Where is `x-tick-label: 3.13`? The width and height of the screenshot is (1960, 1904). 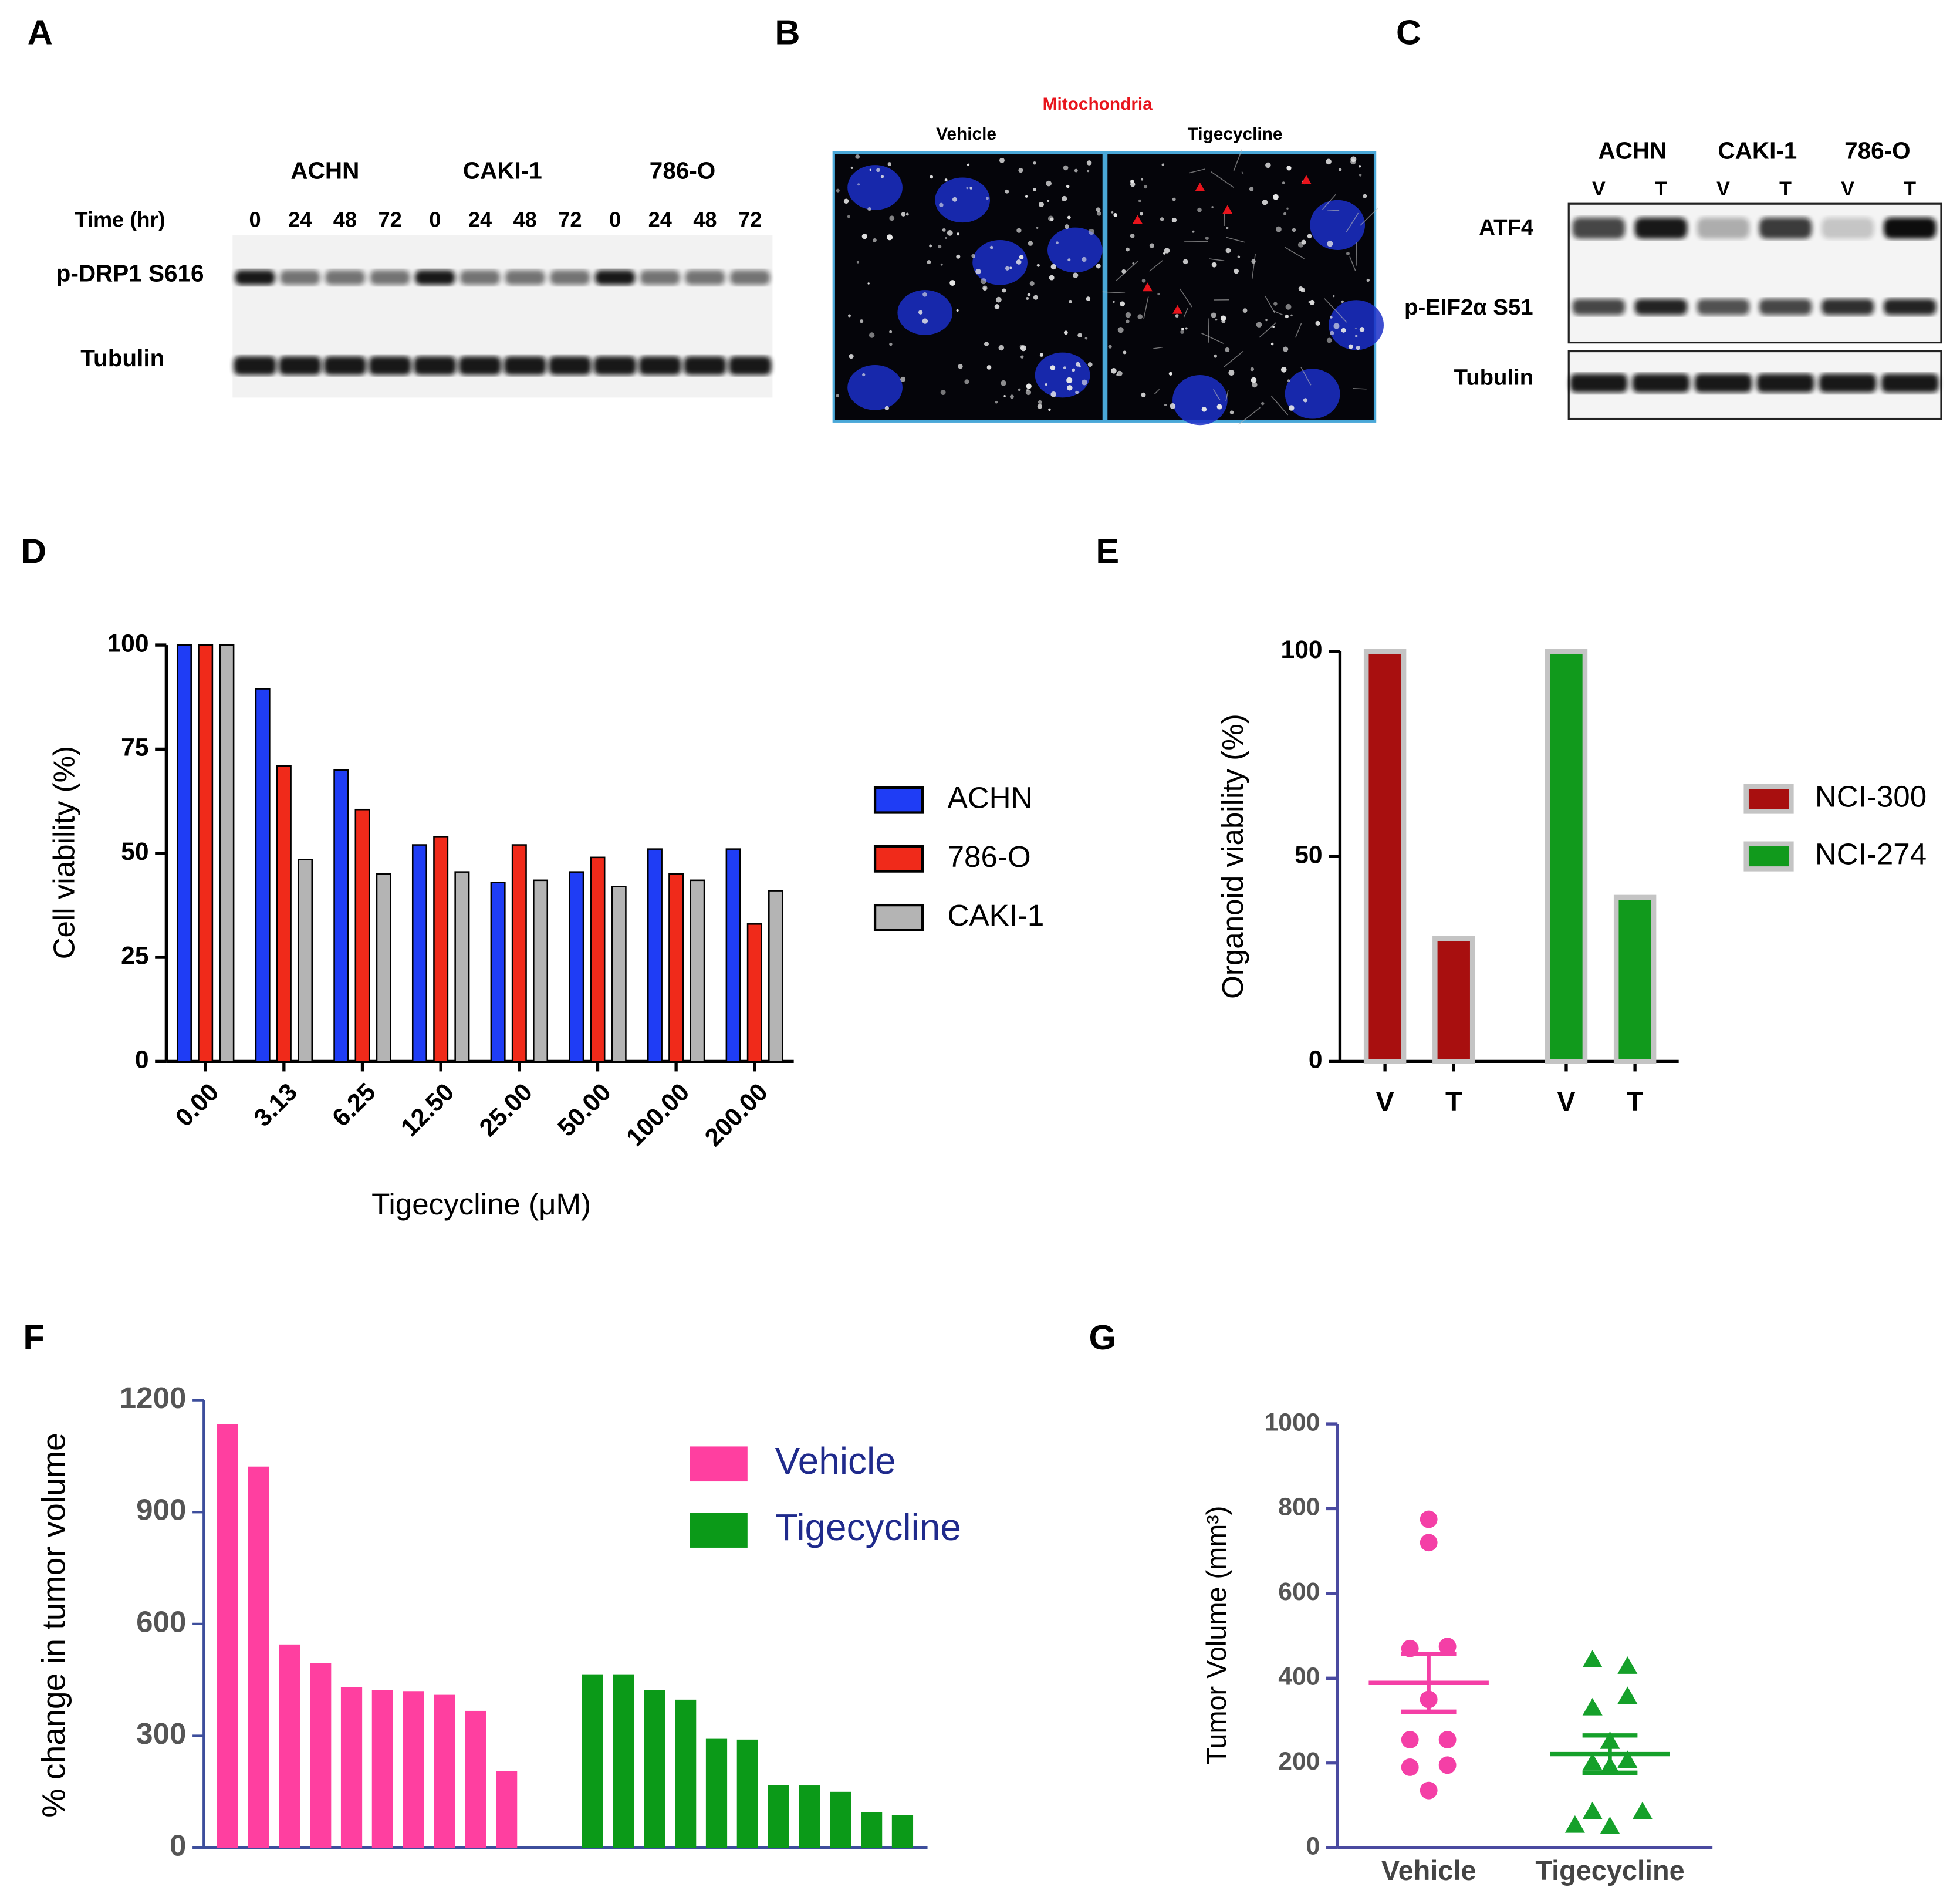 x-tick-label: 3.13 is located at coordinates (275, 1105).